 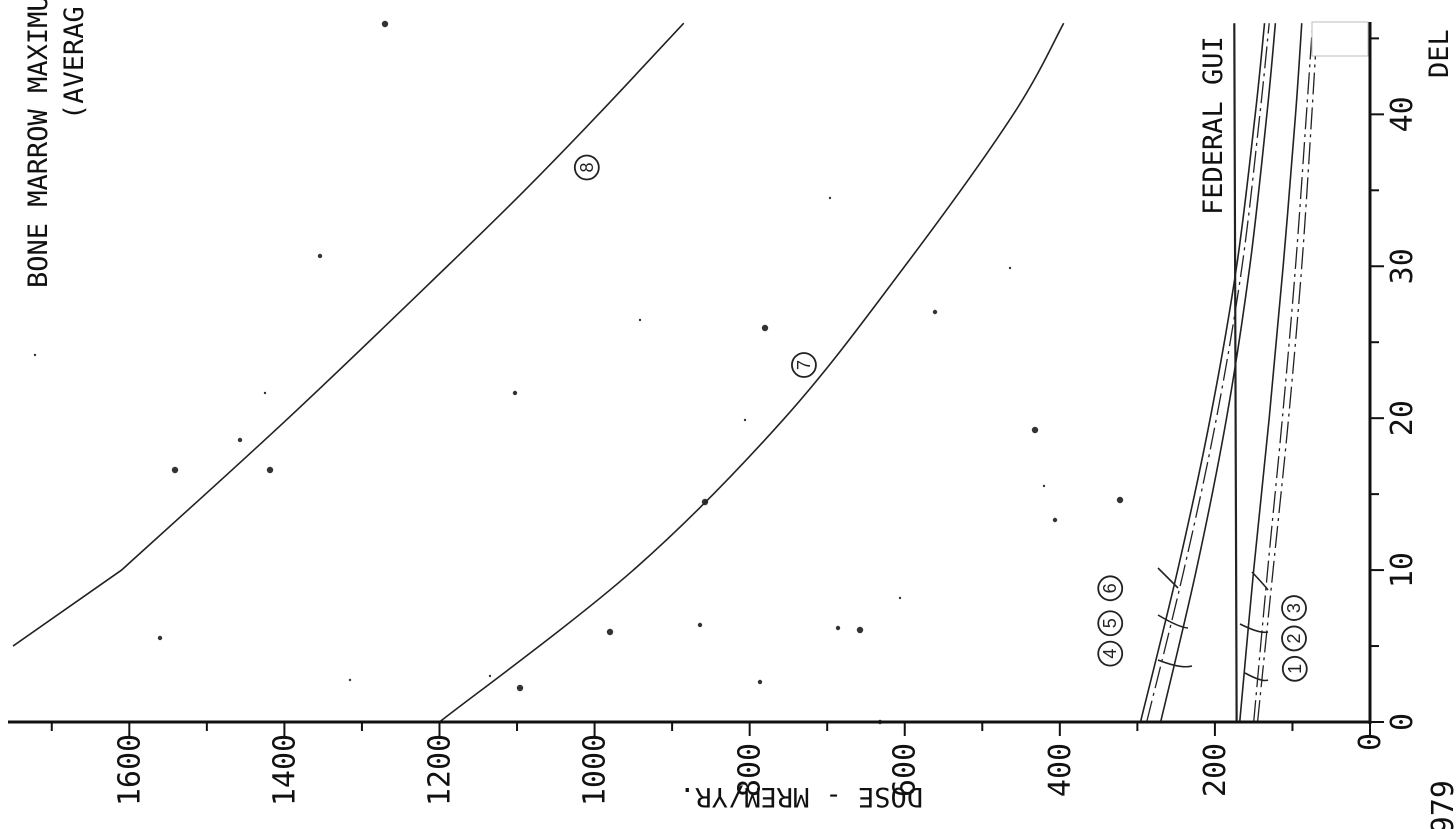 I want to click on marker-number: 2, so click(x=1294, y=638).